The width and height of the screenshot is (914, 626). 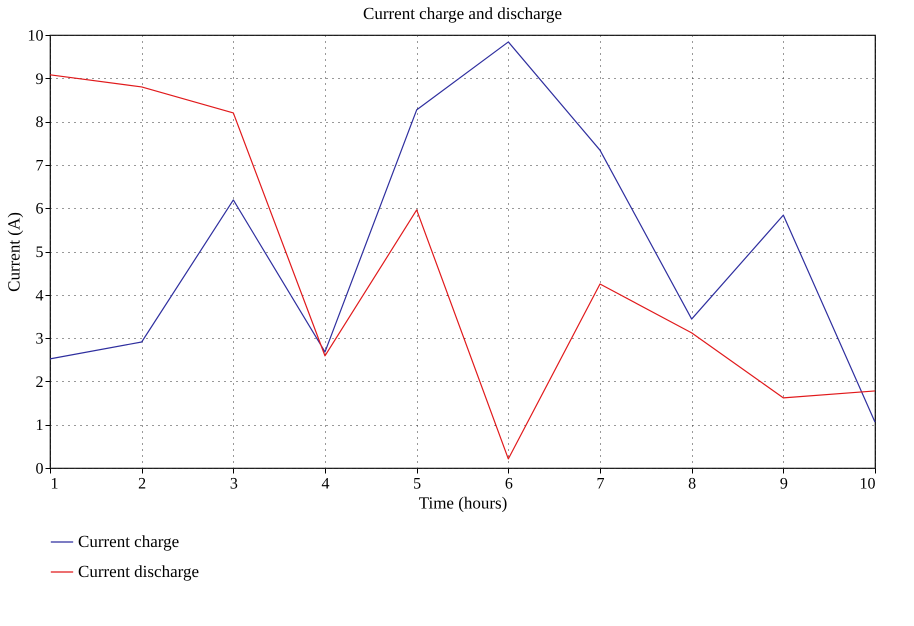 I want to click on y-tick-label: 2, so click(x=40, y=382).